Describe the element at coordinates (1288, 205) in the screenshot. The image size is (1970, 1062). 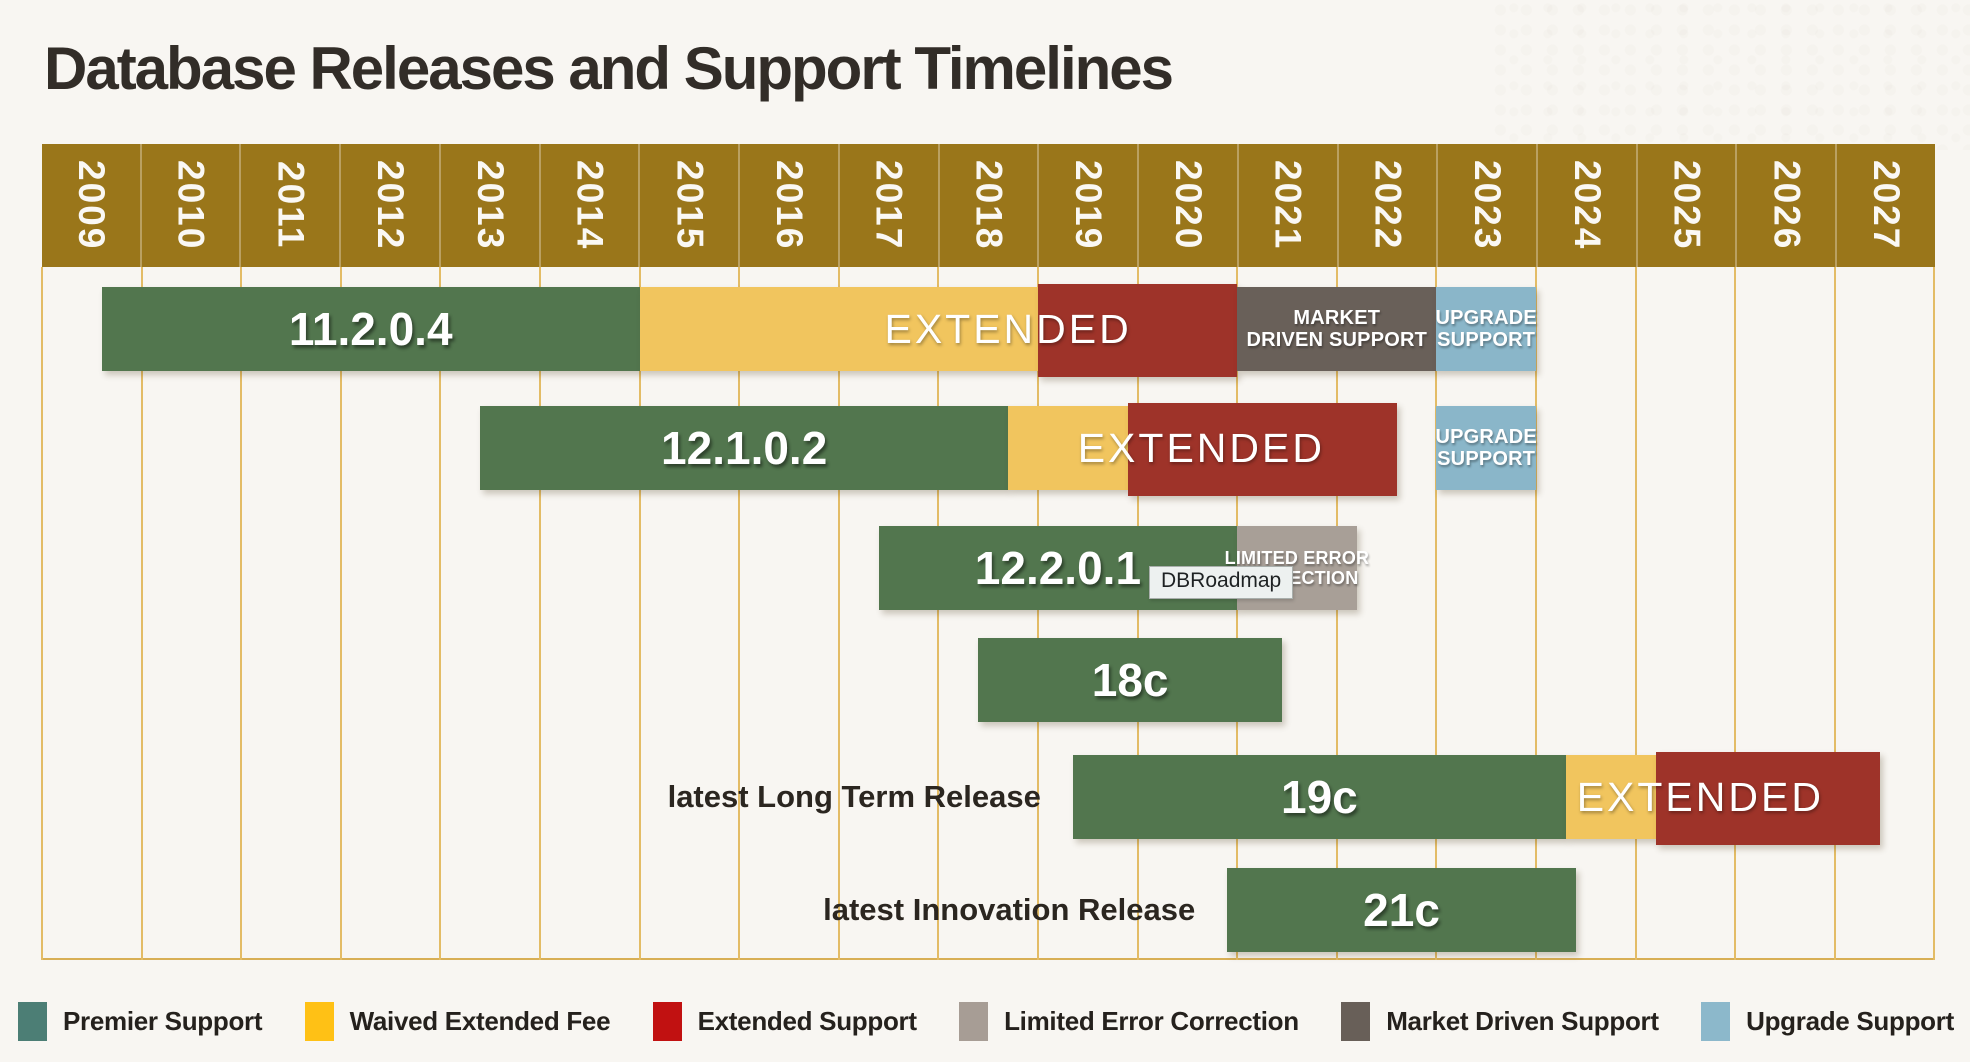
I see `year-label: 2021` at that location.